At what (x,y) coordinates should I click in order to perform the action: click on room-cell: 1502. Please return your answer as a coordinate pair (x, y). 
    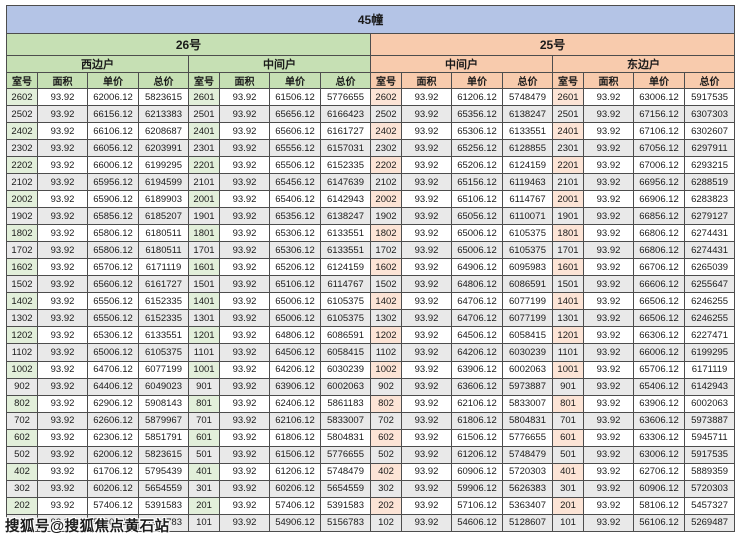
    Looking at the image, I should click on (22, 284).